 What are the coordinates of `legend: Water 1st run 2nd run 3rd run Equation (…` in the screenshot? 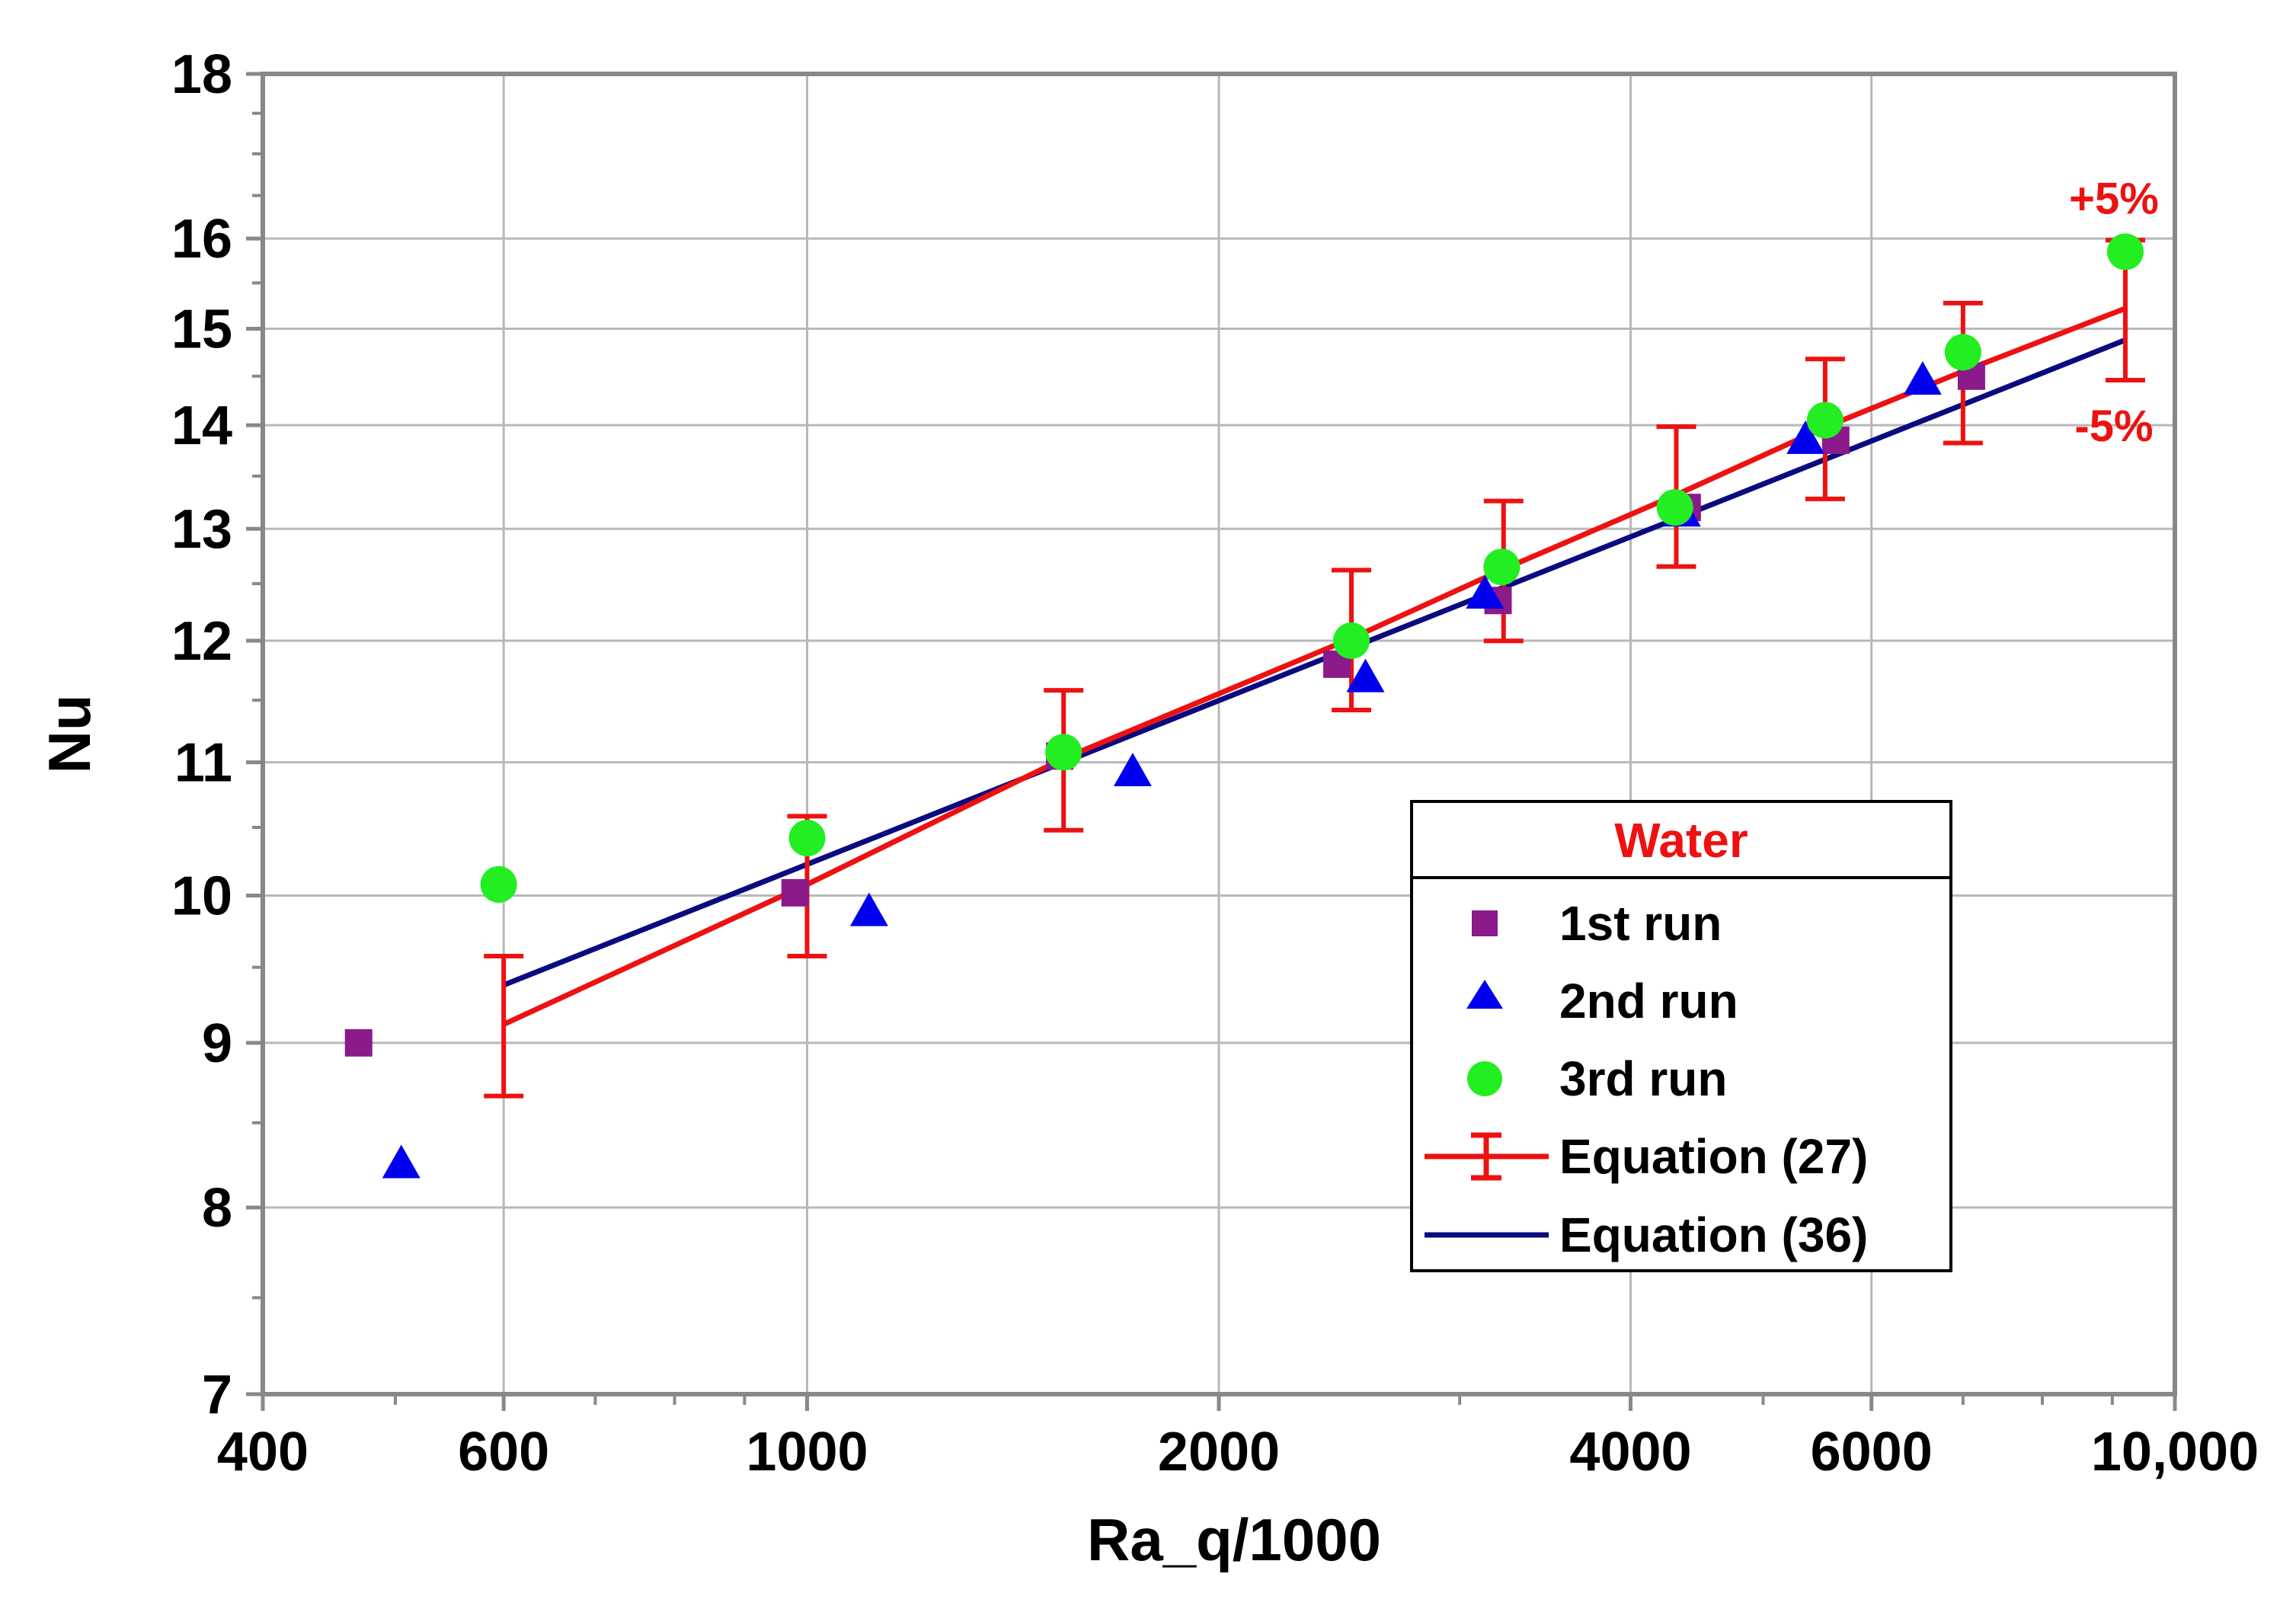 It's located at (1681, 1036).